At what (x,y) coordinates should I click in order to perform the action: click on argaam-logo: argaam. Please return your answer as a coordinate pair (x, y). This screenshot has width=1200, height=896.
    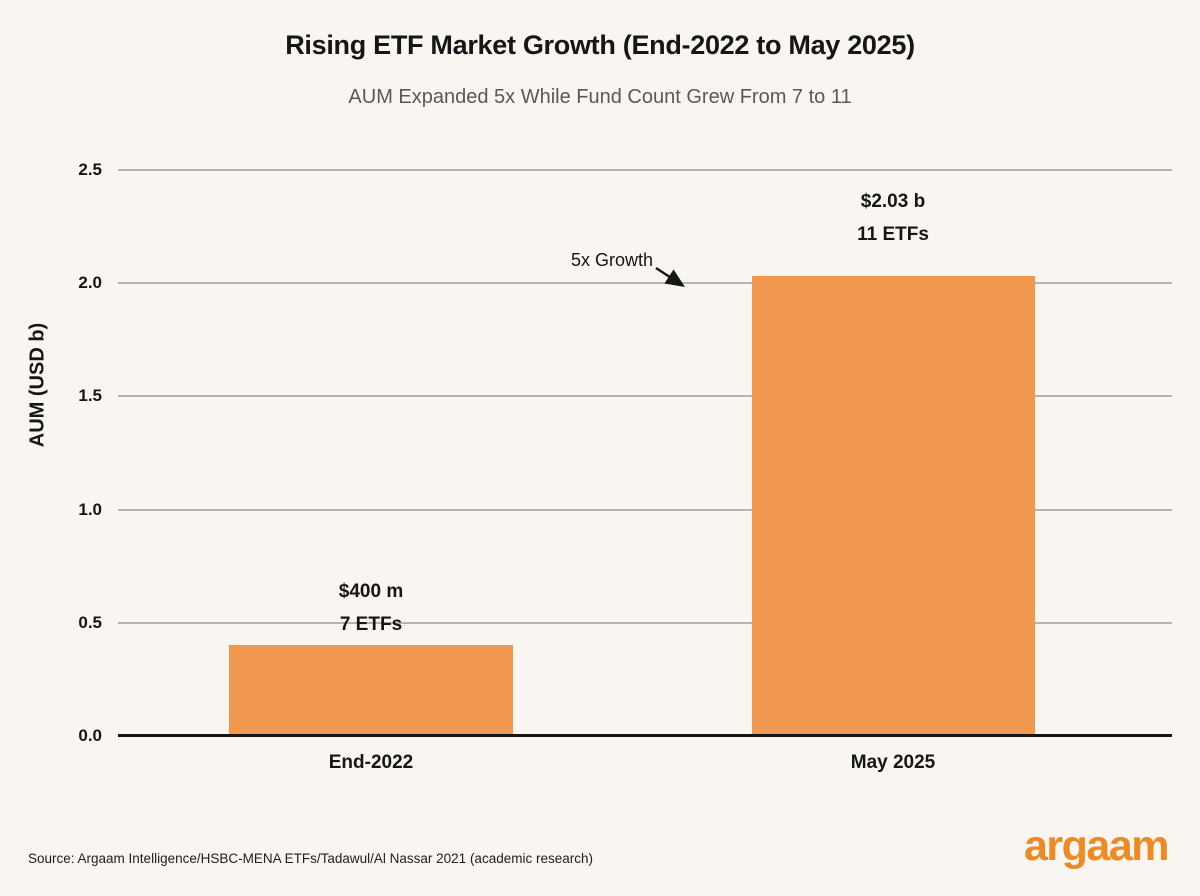
    Looking at the image, I should click on (1096, 846).